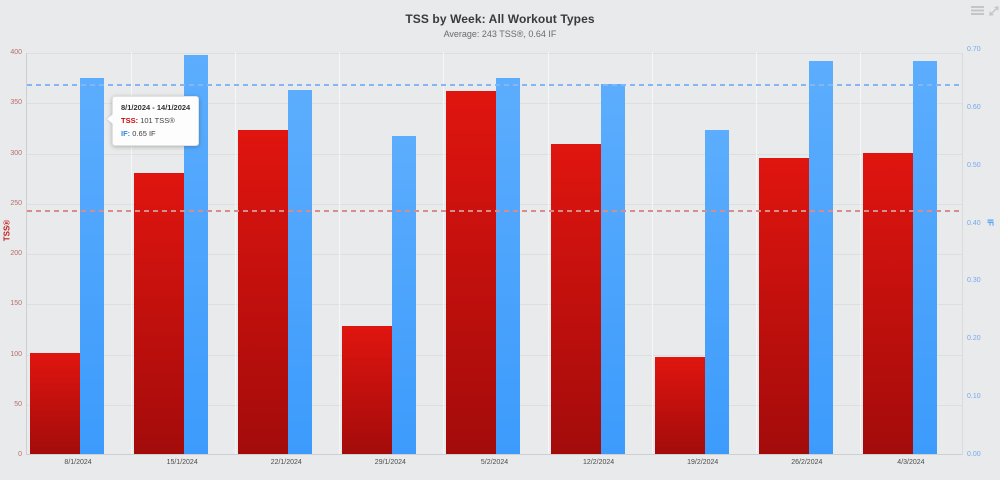  I want to click on x-axis-tick-label: 12/2/2024, so click(599, 462).